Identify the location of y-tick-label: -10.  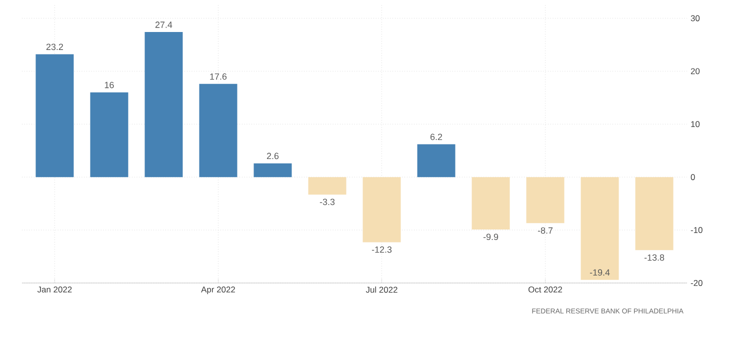
(696, 230).